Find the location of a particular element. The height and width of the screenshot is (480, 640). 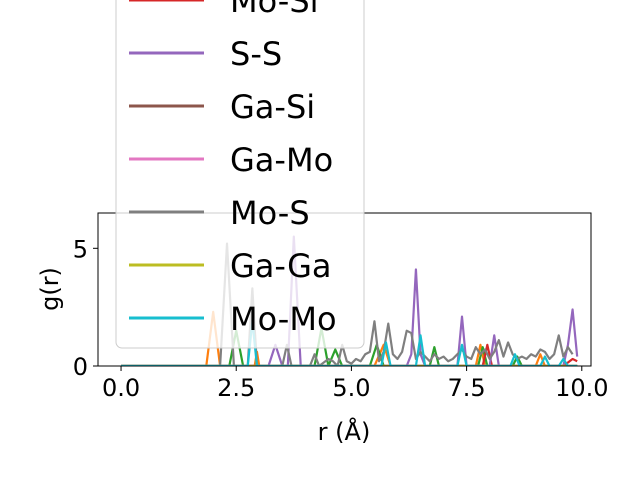

x-axis: 0.0 2.5 5.0 7.5 10.0 is located at coordinates (355, 384).